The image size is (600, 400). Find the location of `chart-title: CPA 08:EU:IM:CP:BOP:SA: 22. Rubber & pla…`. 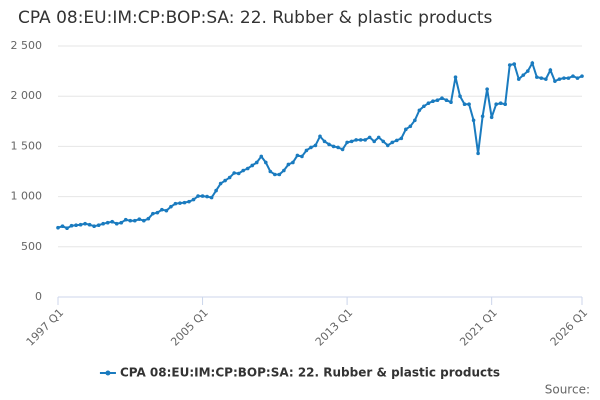

chart-title: CPA 08:EU:IM:CP:BOP:SA: 22. Rubber & pla… is located at coordinates (255, 18).